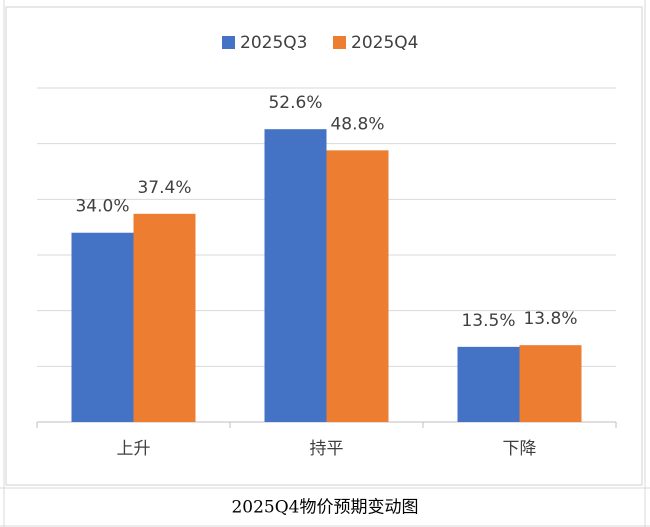  What do you see at coordinates (273, 43) in the screenshot?
I see `legend-label: 2025Q3` at bounding box center [273, 43].